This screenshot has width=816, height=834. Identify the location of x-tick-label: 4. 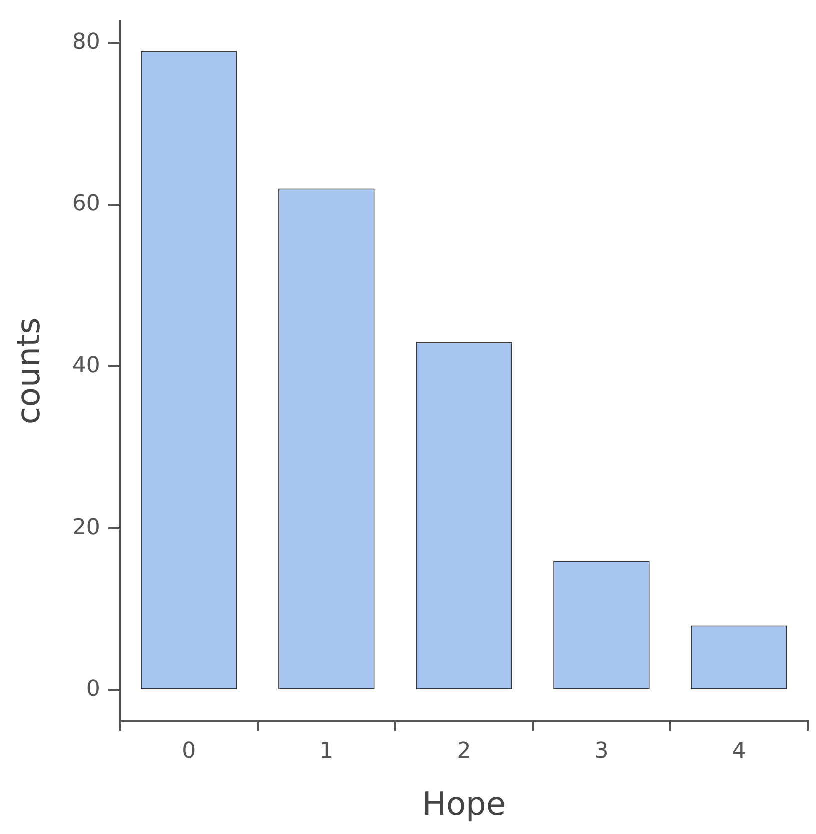
(739, 751).